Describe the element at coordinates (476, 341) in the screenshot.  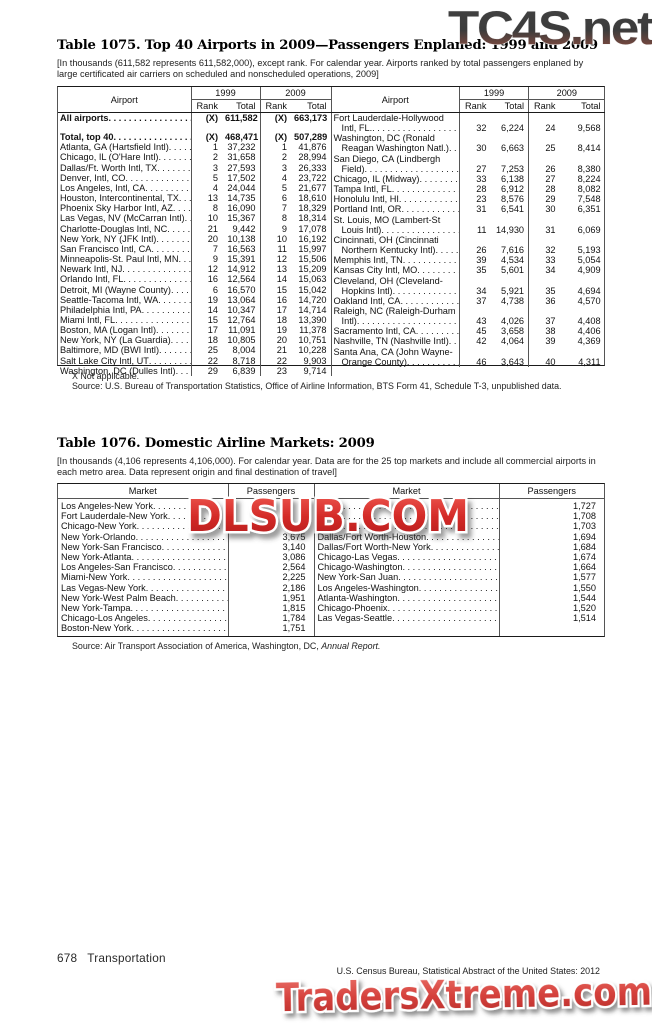
I see `rank-1999: 42` at that location.